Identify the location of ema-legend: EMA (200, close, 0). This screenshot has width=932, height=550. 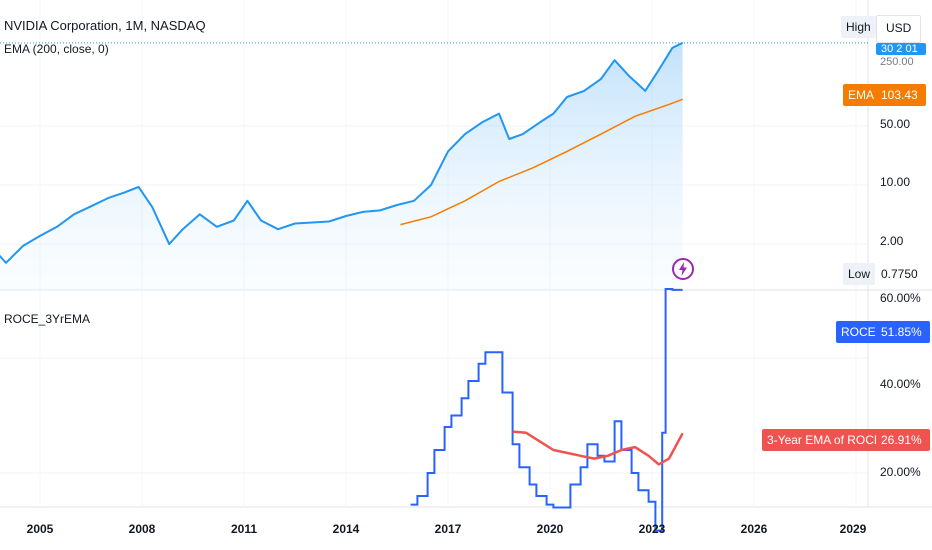
(56, 49).